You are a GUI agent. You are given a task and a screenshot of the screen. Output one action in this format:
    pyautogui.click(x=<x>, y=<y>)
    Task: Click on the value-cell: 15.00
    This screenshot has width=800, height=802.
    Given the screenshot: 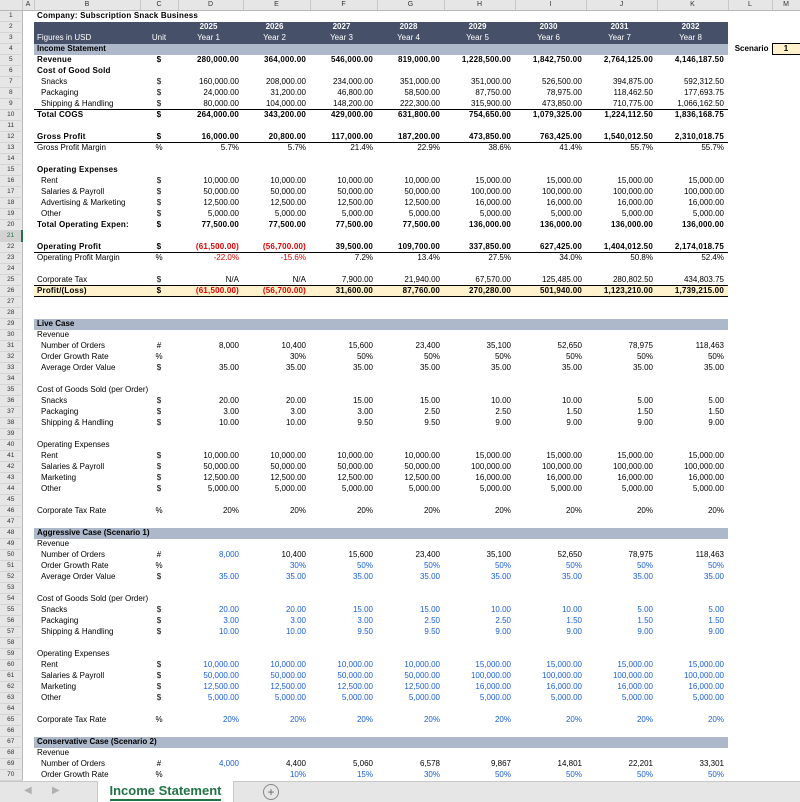 What is the action you would take?
    pyautogui.click(x=429, y=609)
    